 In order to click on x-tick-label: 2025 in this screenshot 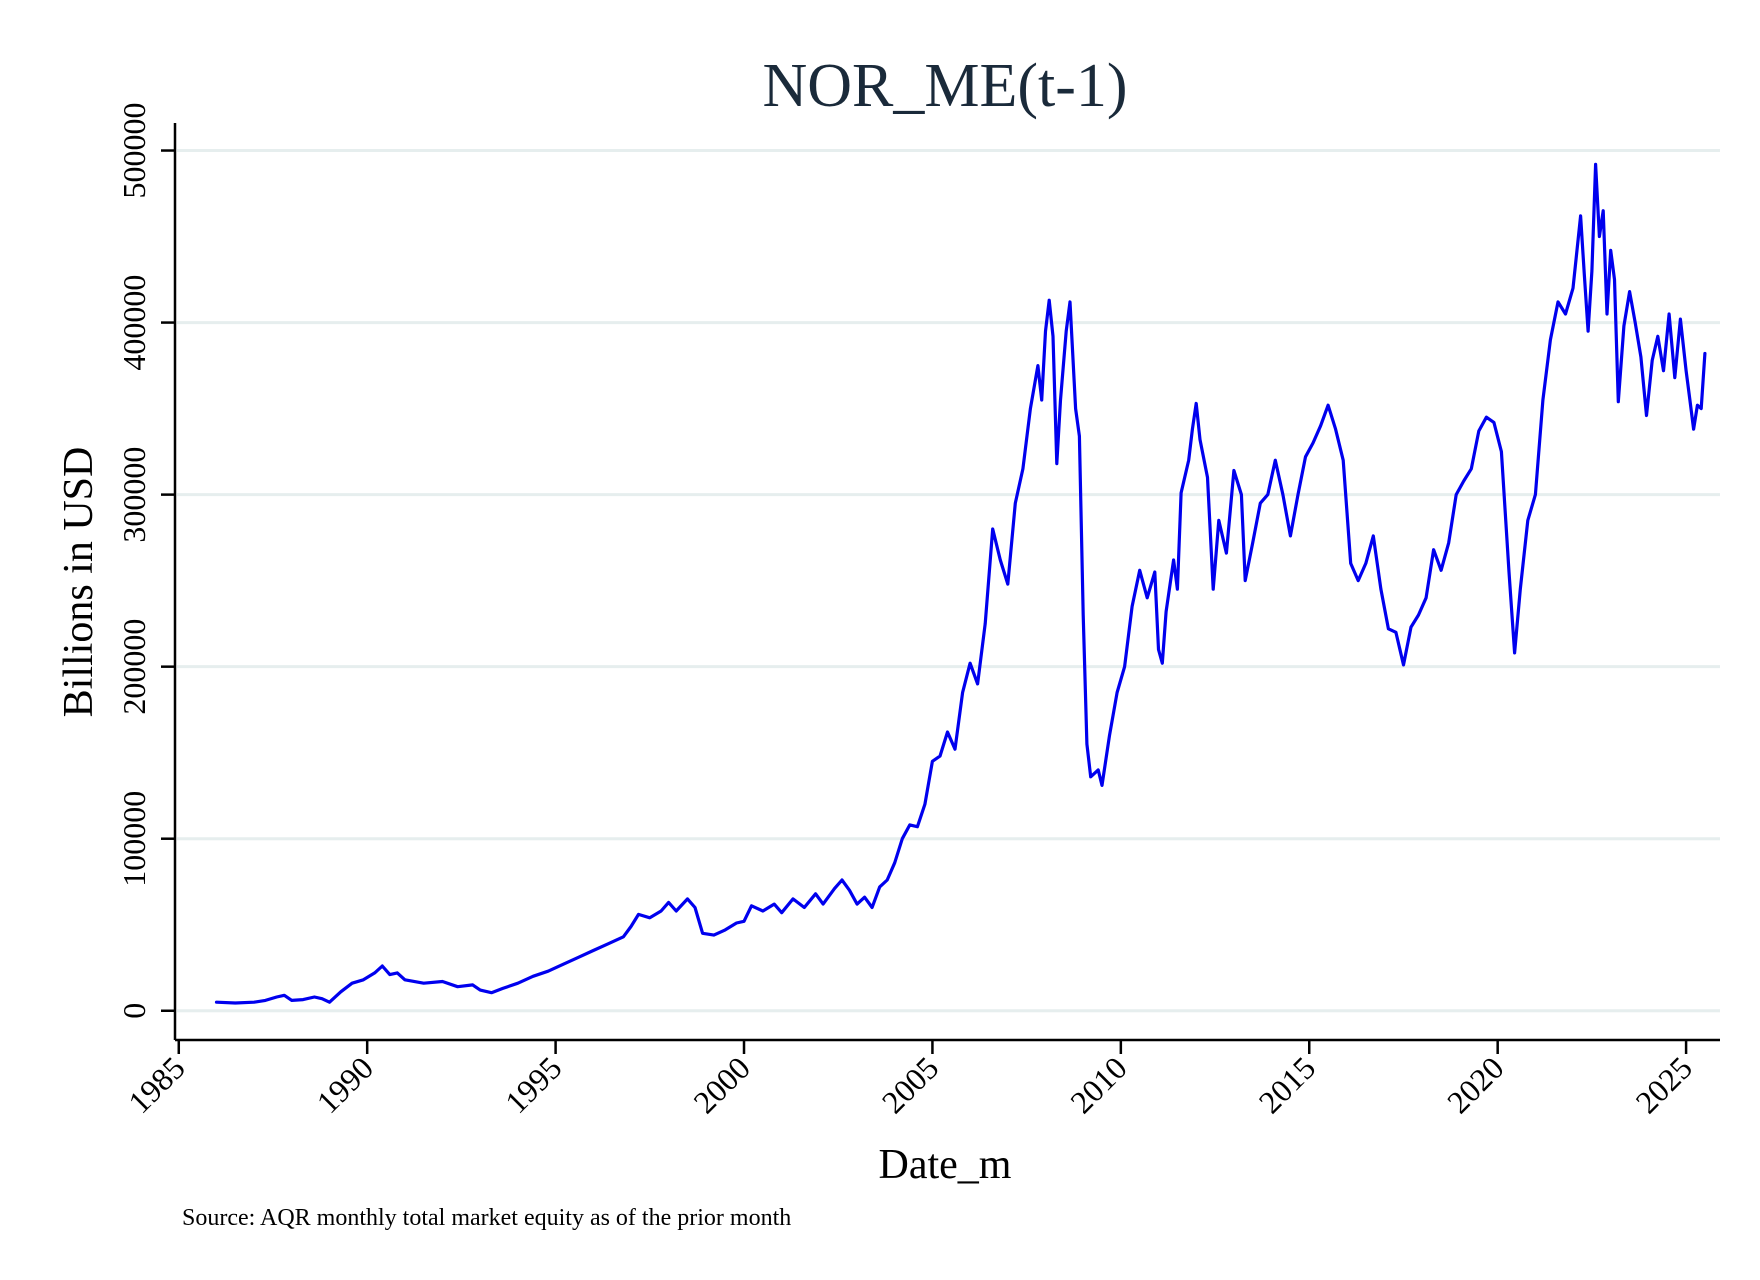, I will do `click(1663, 1084)`.